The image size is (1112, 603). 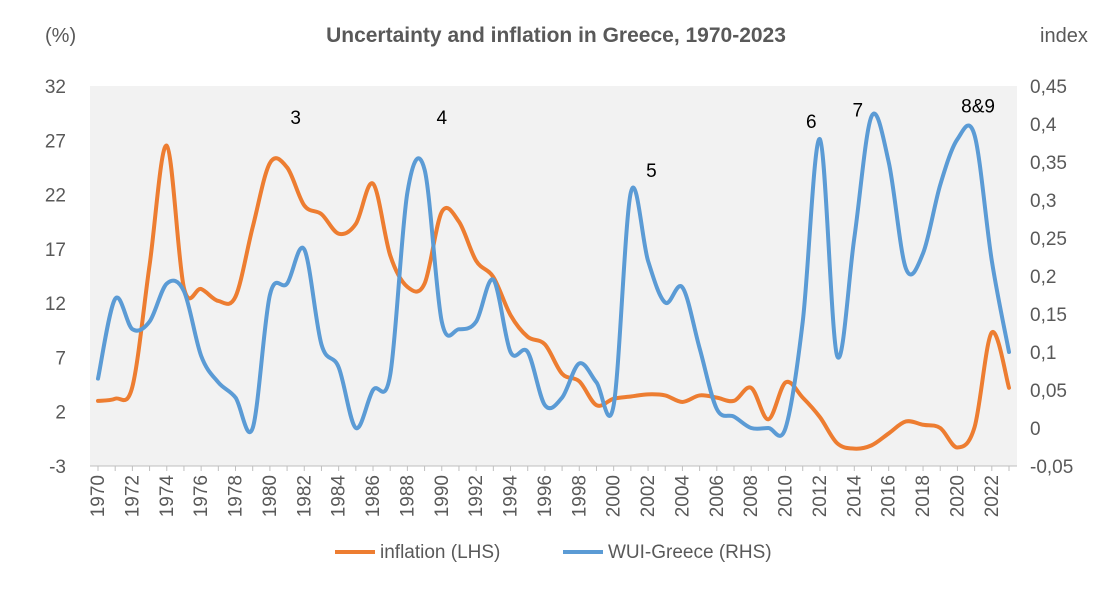 I want to click on left-tick-label: 12, so click(x=55, y=304).